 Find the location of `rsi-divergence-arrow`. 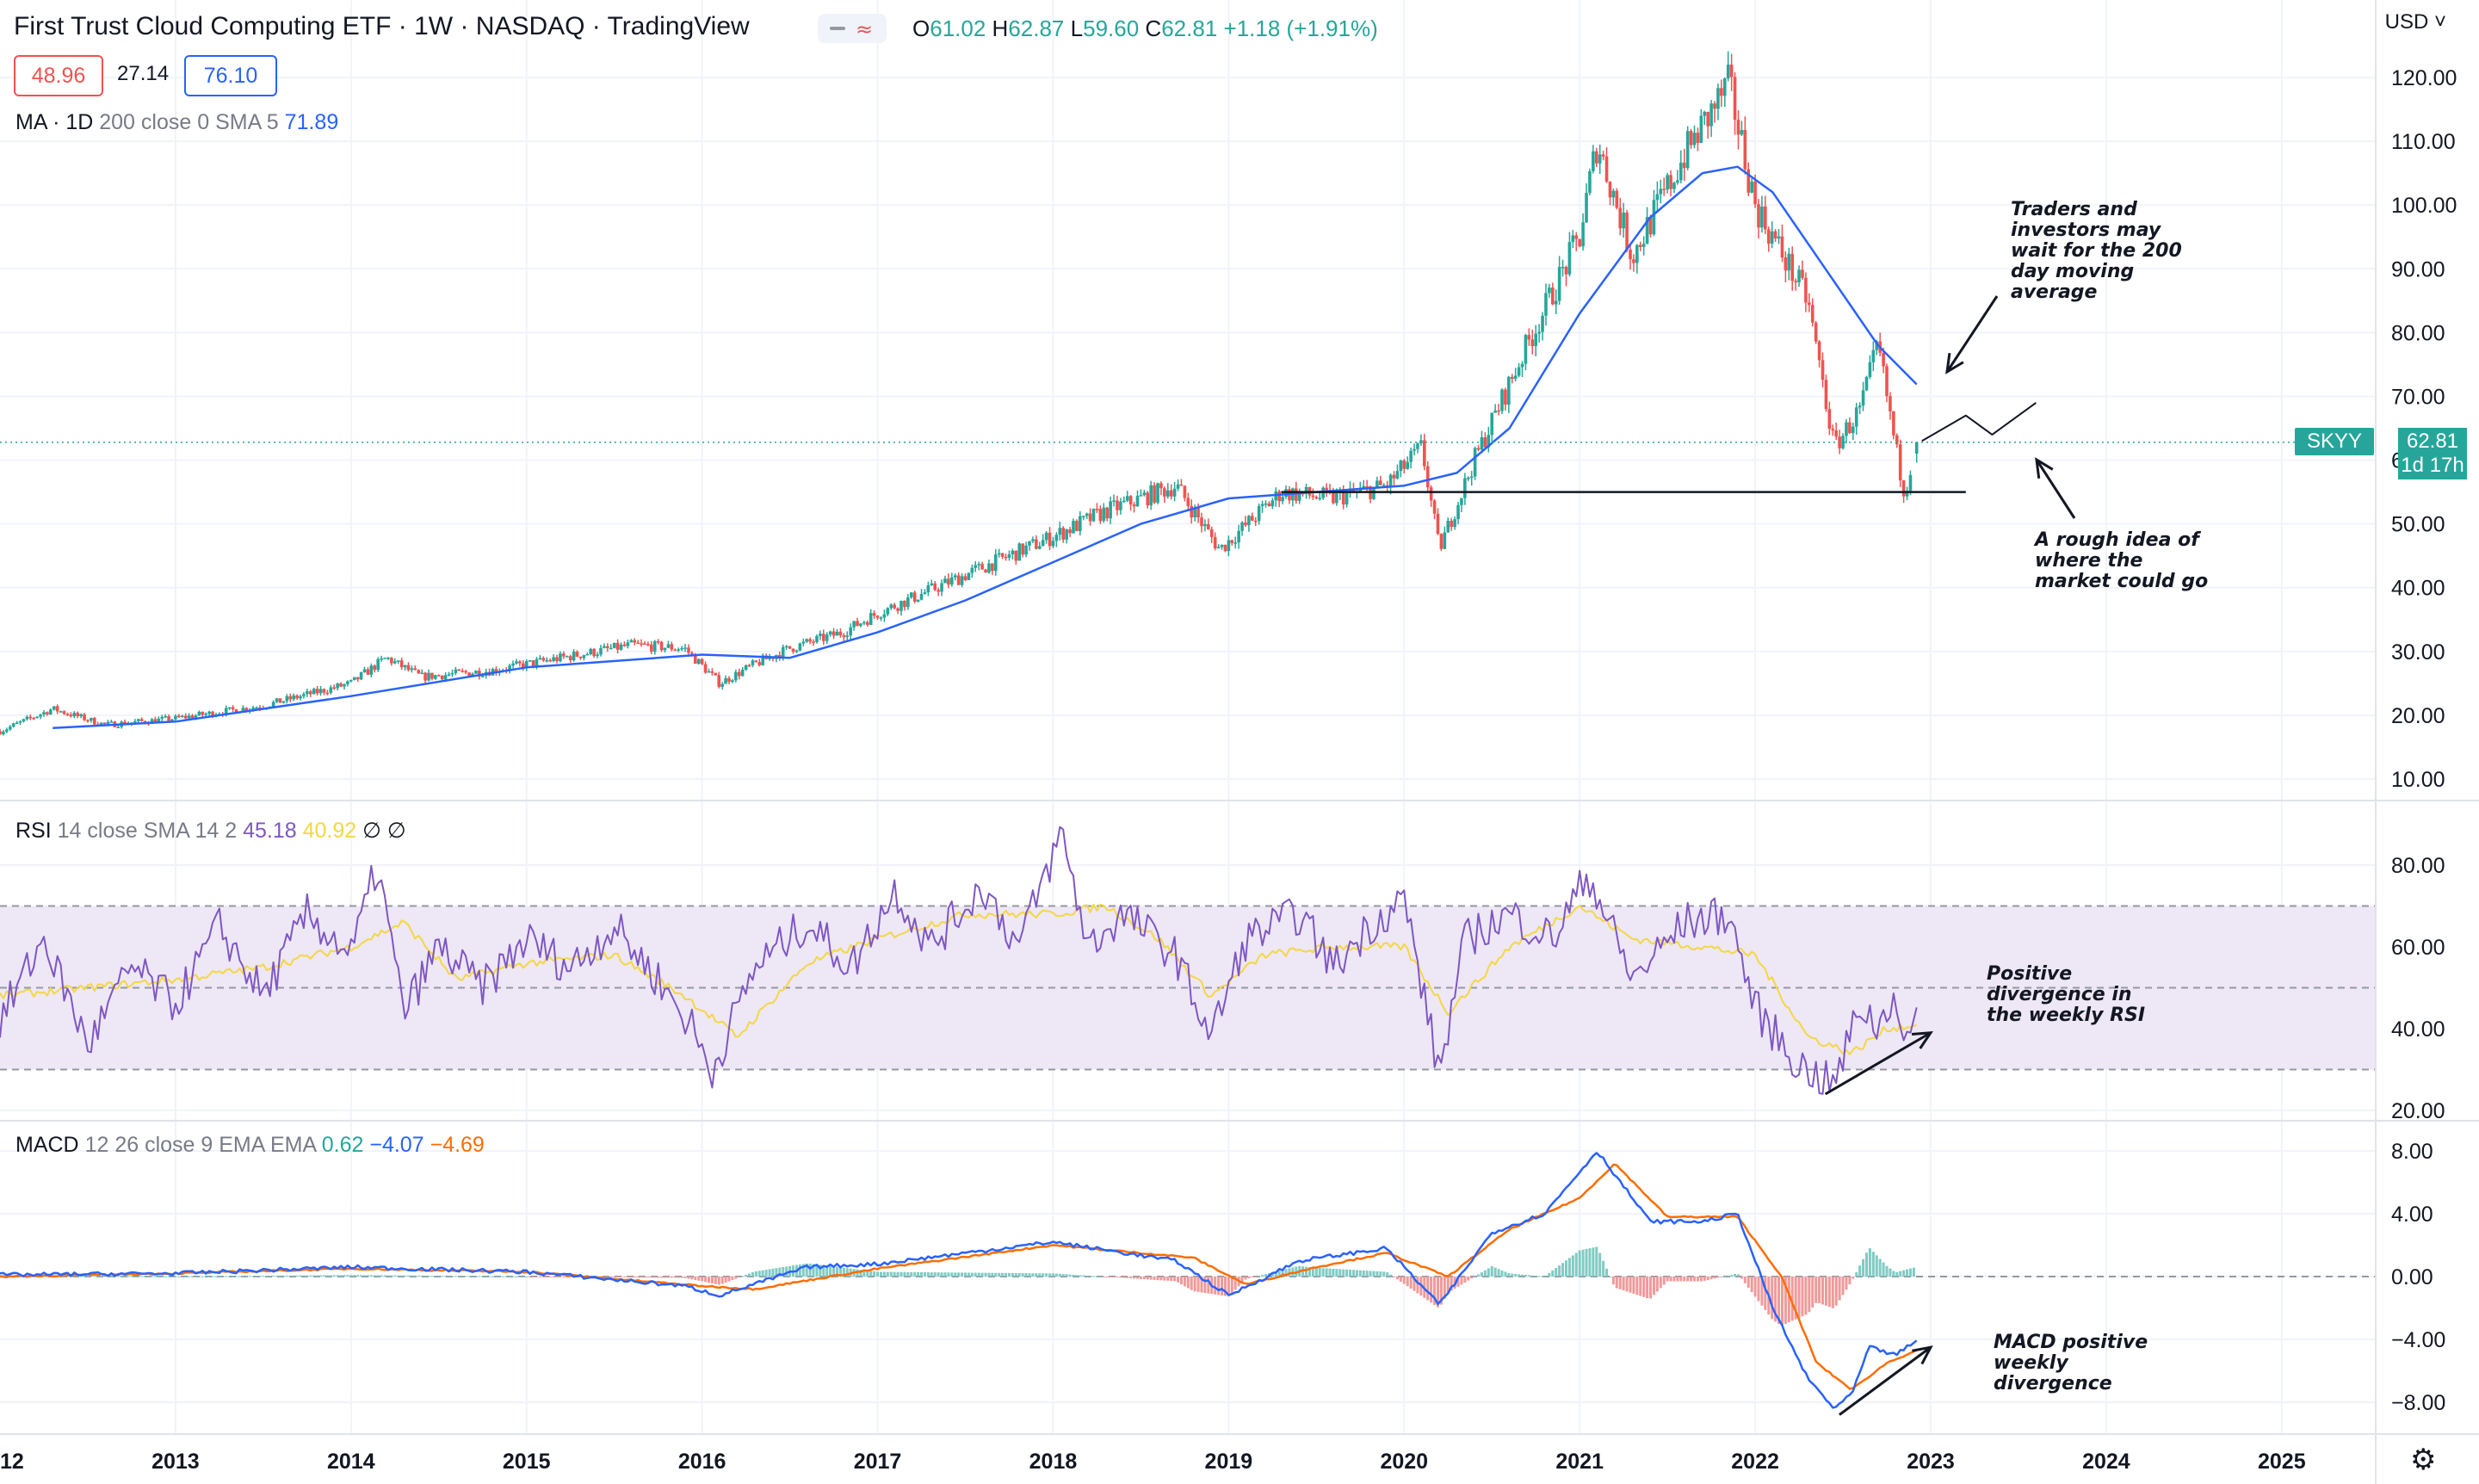

rsi-divergence-arrow is located at coordinates (1878, 1063).